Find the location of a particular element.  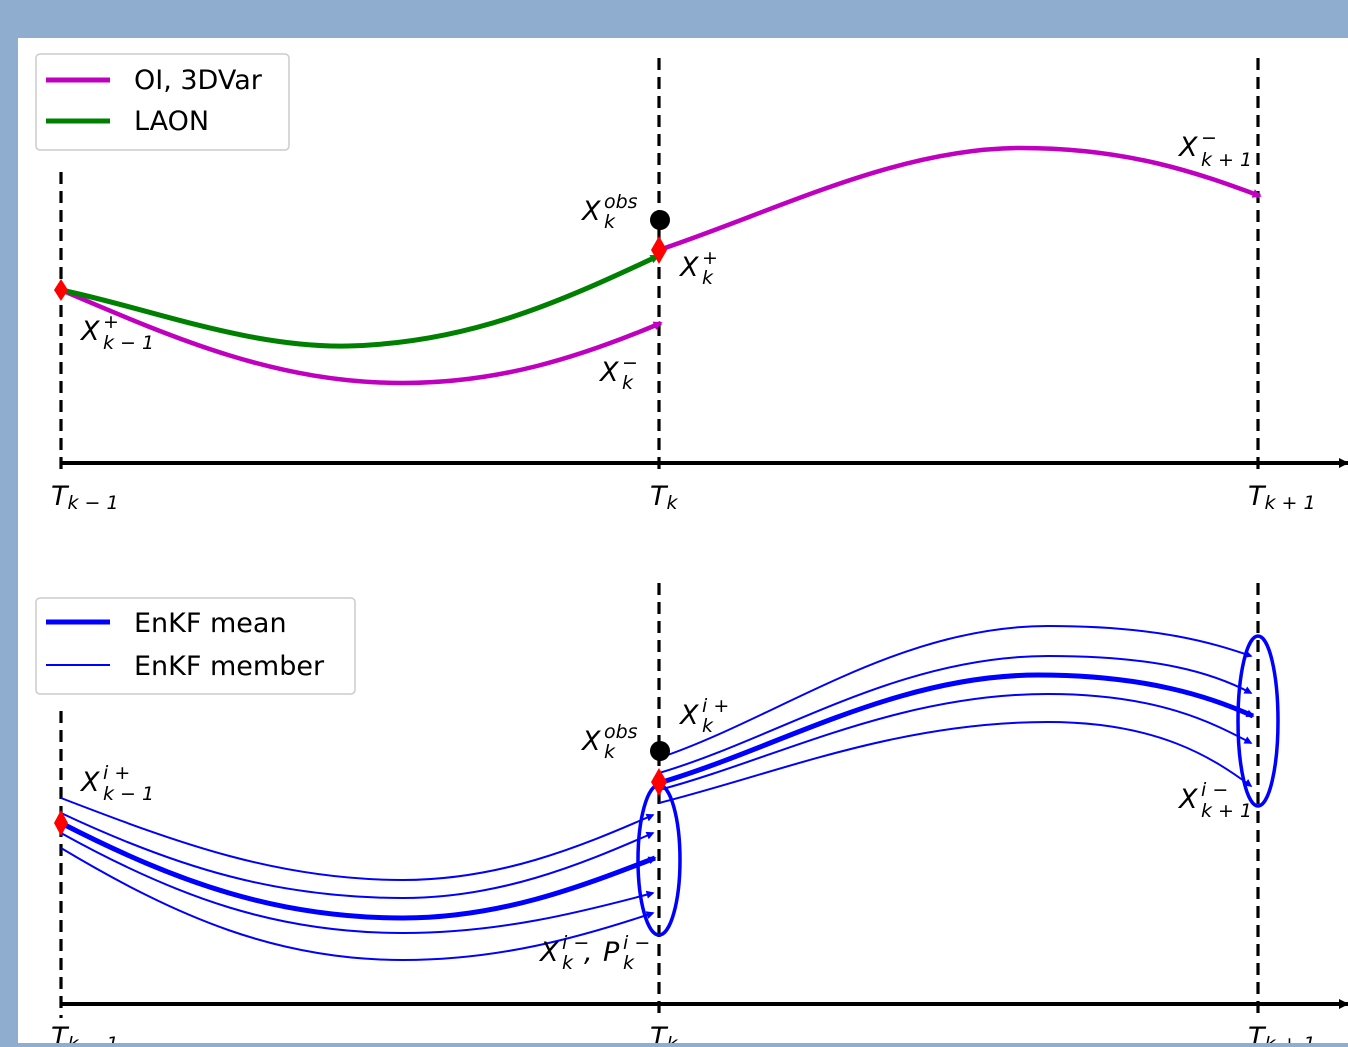

top-legend-label-laon: LAON is located at coordinates (171, 121).